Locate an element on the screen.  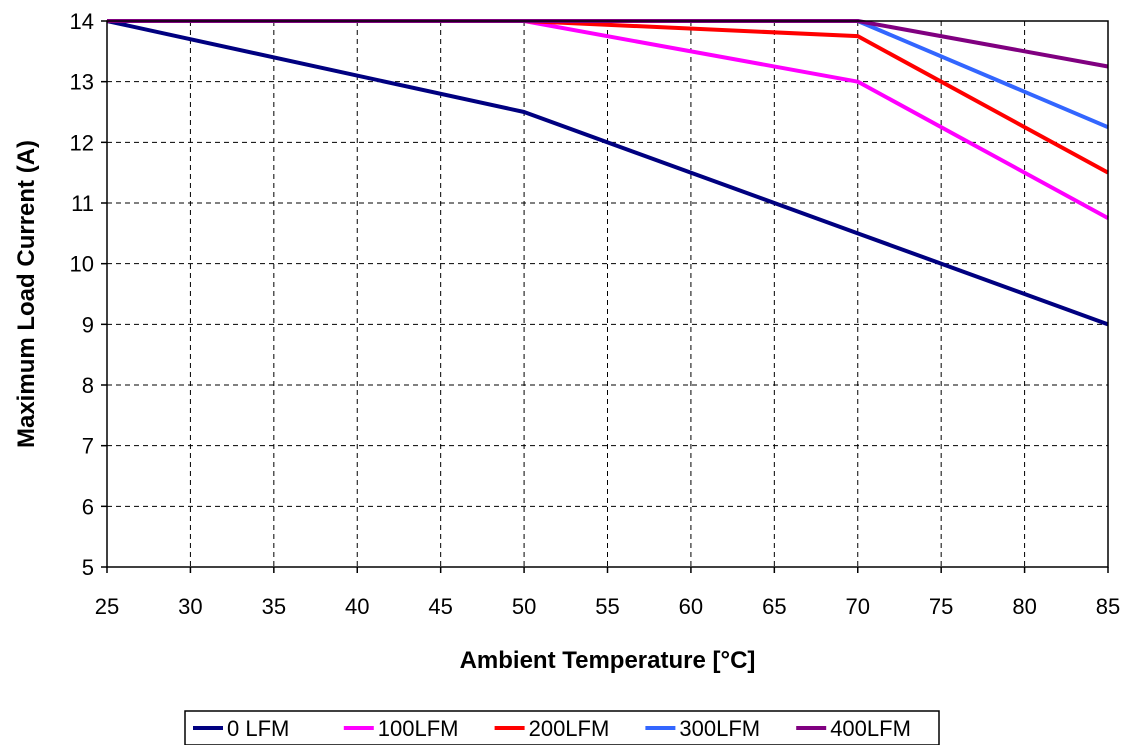
x-tick-label: 35 is located at coordinates (274, 606).